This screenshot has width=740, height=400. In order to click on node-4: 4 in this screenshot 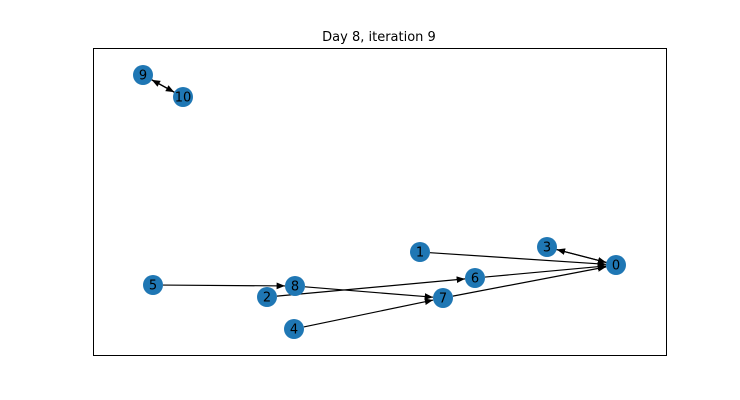, I will do `click(294, 329)`.